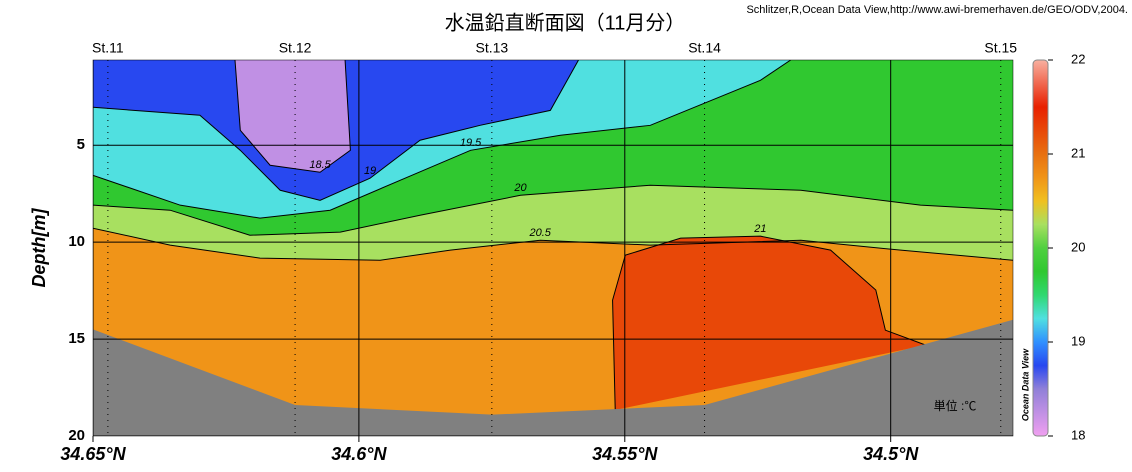  Describe the element at coordinates (76, 241) in the screenshot. I see `y-tick-label: 10` at that location.